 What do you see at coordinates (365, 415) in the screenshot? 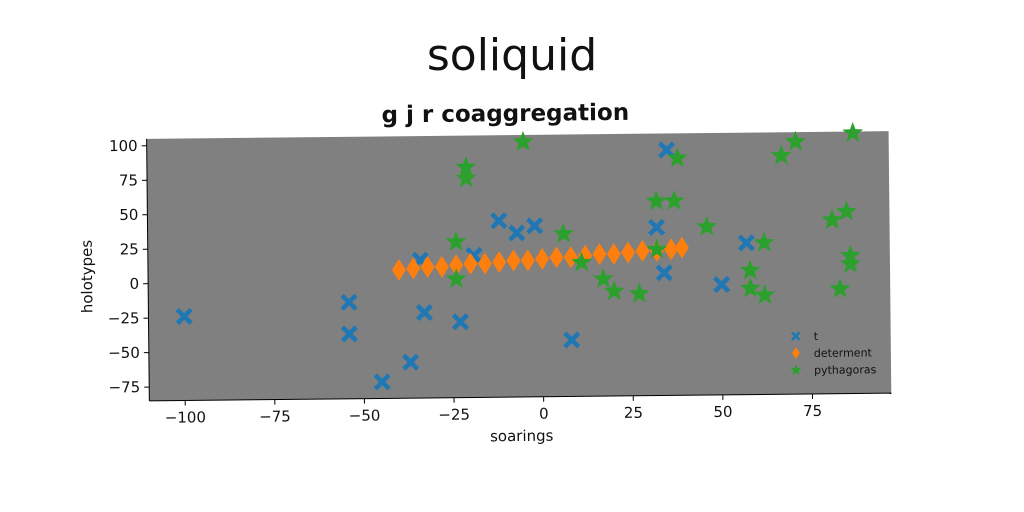
I see `x-tick-label: −50` at bounding box center [365, 415].